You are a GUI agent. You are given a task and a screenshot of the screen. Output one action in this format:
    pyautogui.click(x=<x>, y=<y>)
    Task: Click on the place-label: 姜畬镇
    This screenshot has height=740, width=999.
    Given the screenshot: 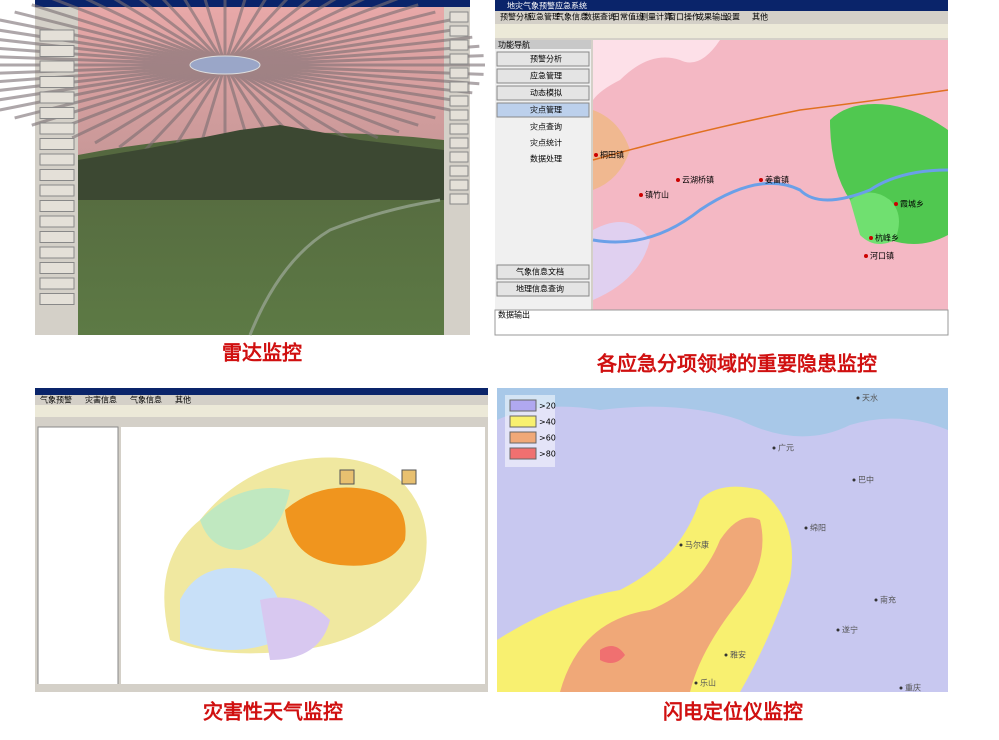 What is the action you would take?
    pyautogui.click(x=777, y=180)
    